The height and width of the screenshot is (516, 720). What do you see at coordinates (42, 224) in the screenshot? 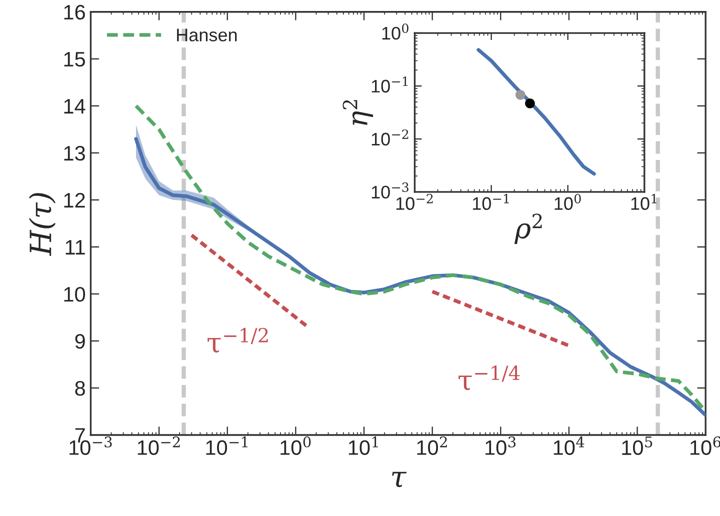
I see `y-axis-title: H(τ)` at bounding box center [42, 224].